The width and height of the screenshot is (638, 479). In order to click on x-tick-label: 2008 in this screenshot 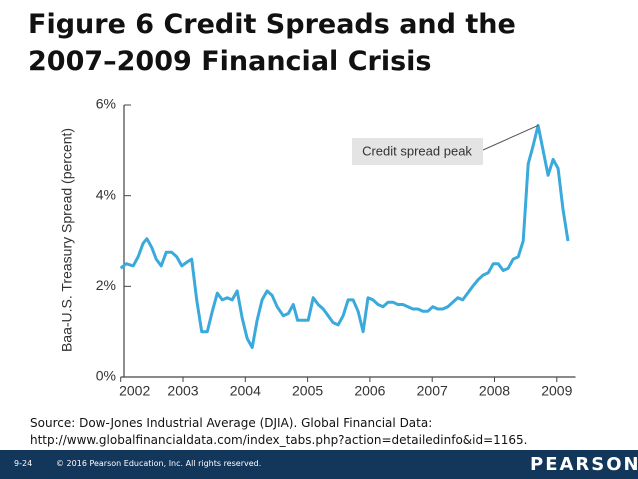, I will do `click(494, 391)`.